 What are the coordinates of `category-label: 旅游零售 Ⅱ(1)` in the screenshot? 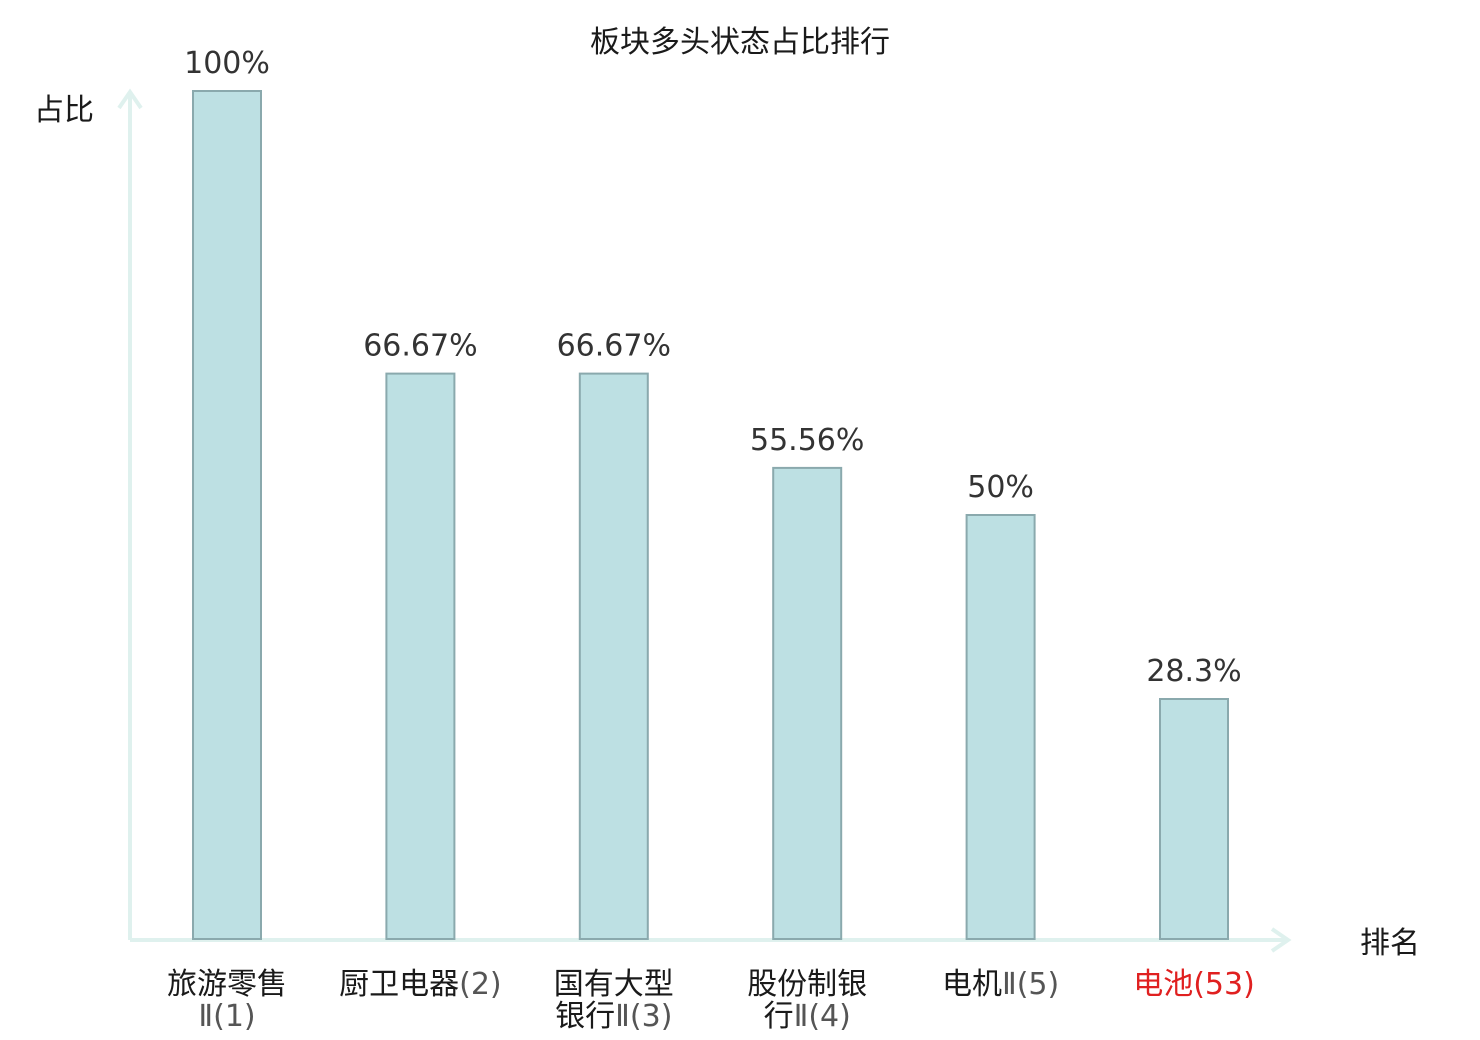 It's located at (227, 1000).